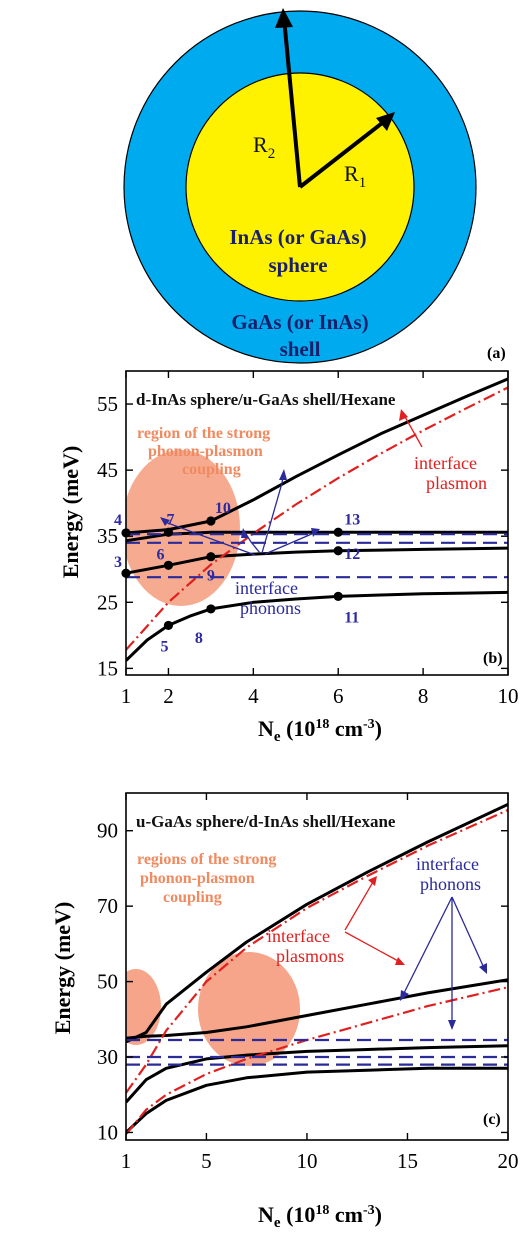  I want to click on x-tick-label: 15, so click(407, 1161).